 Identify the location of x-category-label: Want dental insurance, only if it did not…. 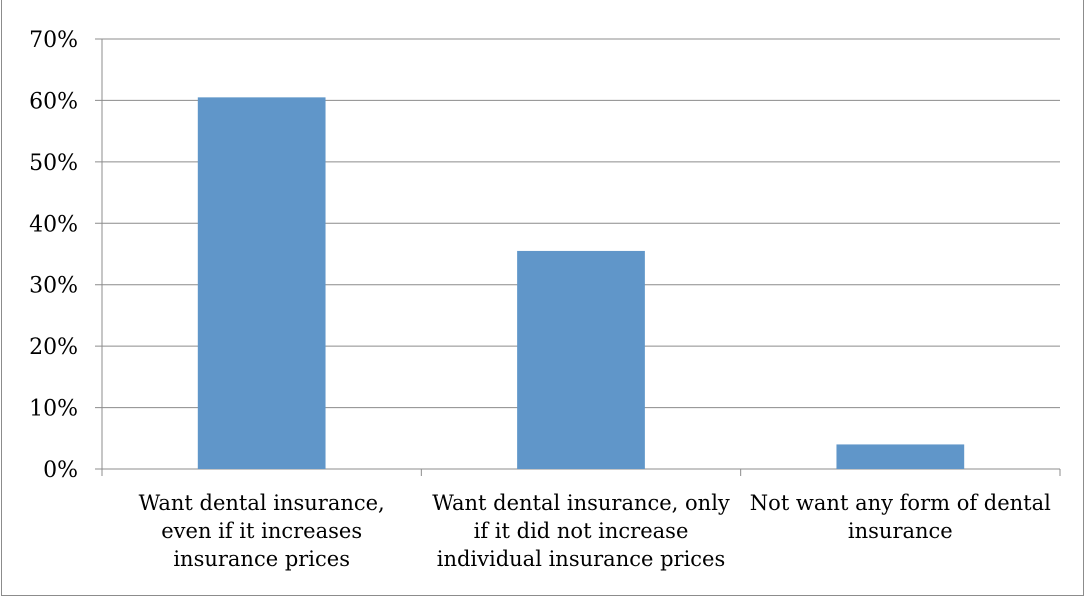
(581, 531).